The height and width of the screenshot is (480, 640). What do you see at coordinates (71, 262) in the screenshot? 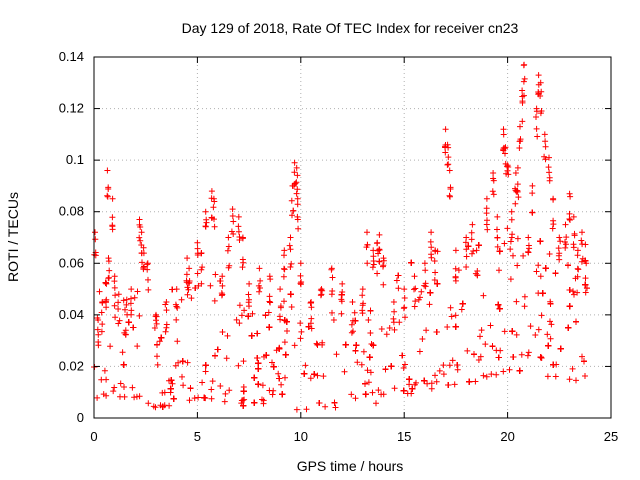
I see `y-tick-label: 0.06` at bounding box center [71, 262].